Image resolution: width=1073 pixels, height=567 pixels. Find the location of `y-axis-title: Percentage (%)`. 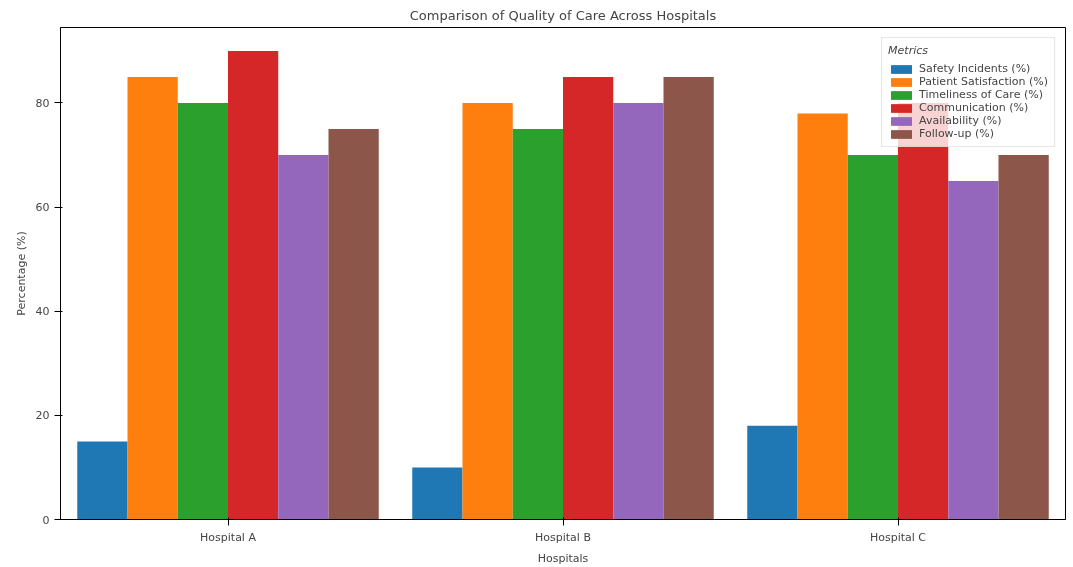

y-axis-title: Percentage (%) is located at coordinates (21, 273).